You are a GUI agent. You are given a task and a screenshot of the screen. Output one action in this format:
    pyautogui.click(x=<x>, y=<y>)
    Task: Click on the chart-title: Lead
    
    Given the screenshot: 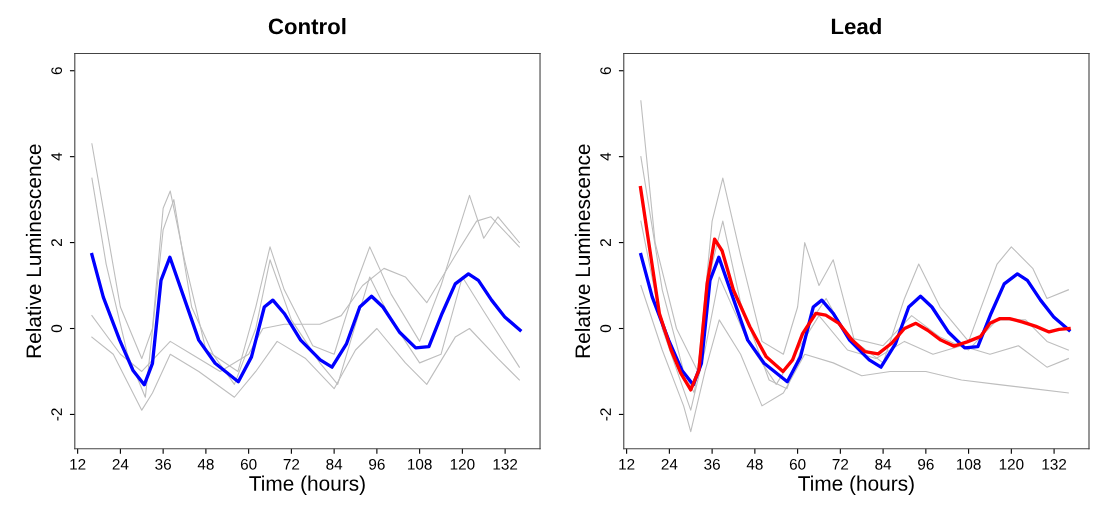 What is the action you would take?
    pyautogui.click(x=856, y=26)
    